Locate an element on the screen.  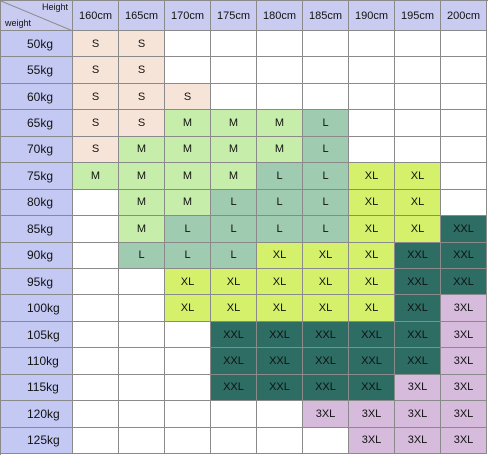
column-header: 170cm is located at coordinates (188, 16).